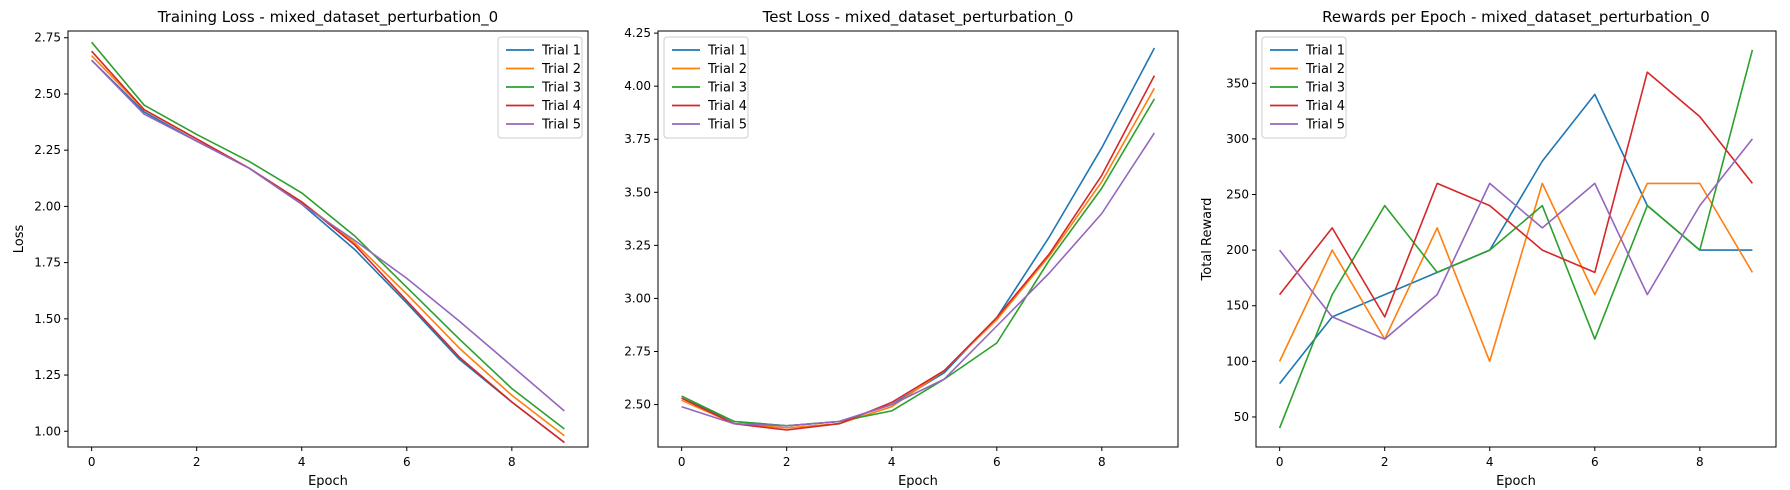  What do you see at coordinates (1237, 361) in the screenshot?
I see `y-tick-label: 100` at bounding box center [1237, 361].